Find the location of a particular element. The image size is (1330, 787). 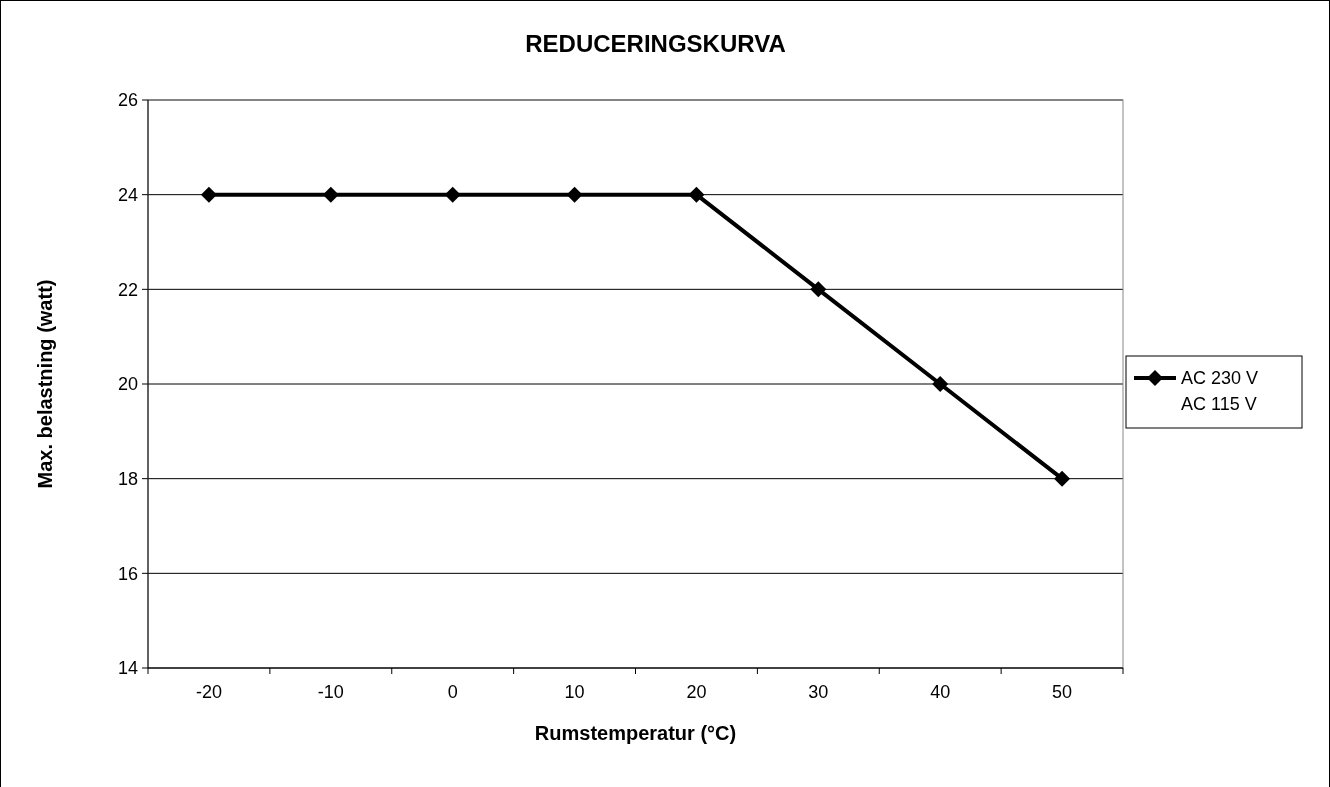

text: AC 115 V is located at coordinates (1219, 404).